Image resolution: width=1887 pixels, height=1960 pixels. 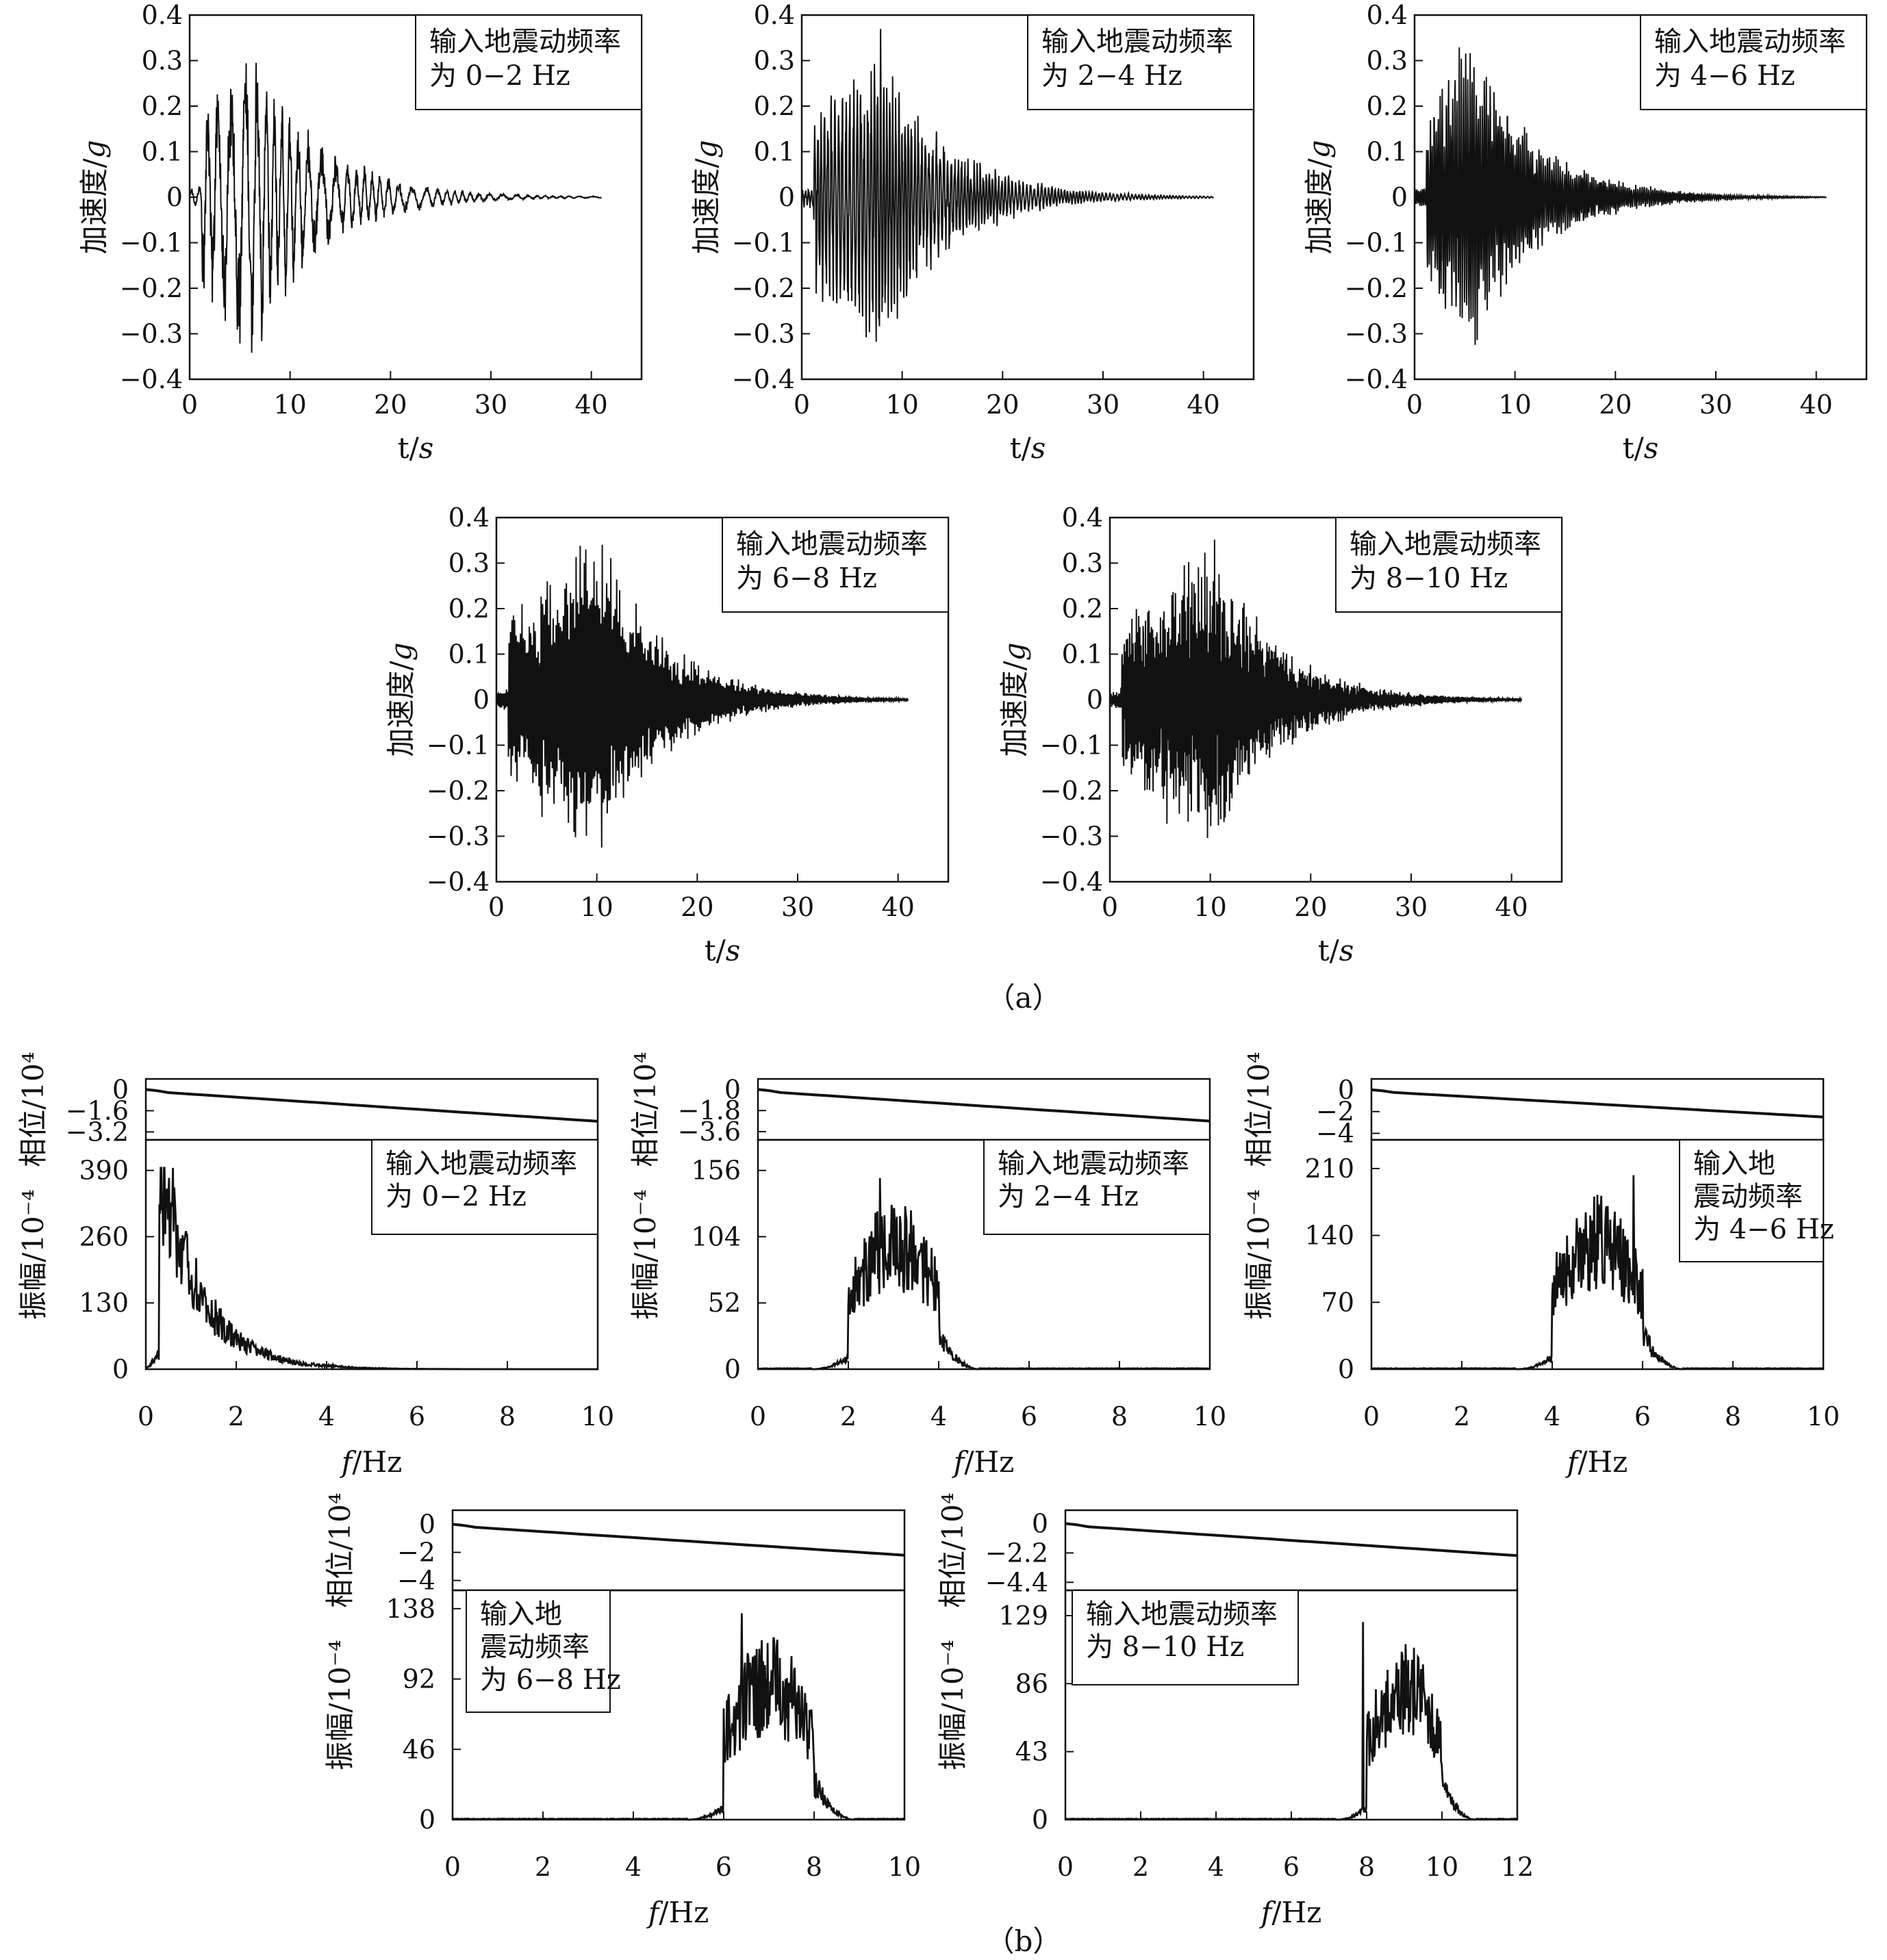 What do you see at coordinates (1748, 1196) in the screenshot?
I see `legend-text: 震动频率` at bounding box center [1748, 1196].